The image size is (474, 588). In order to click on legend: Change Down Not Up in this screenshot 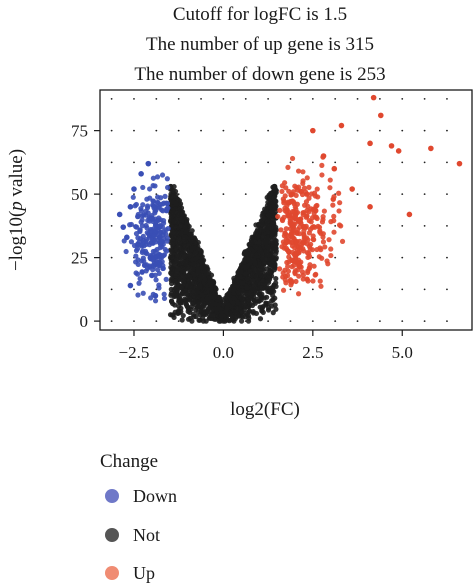, I will do `click(138, 517)`.